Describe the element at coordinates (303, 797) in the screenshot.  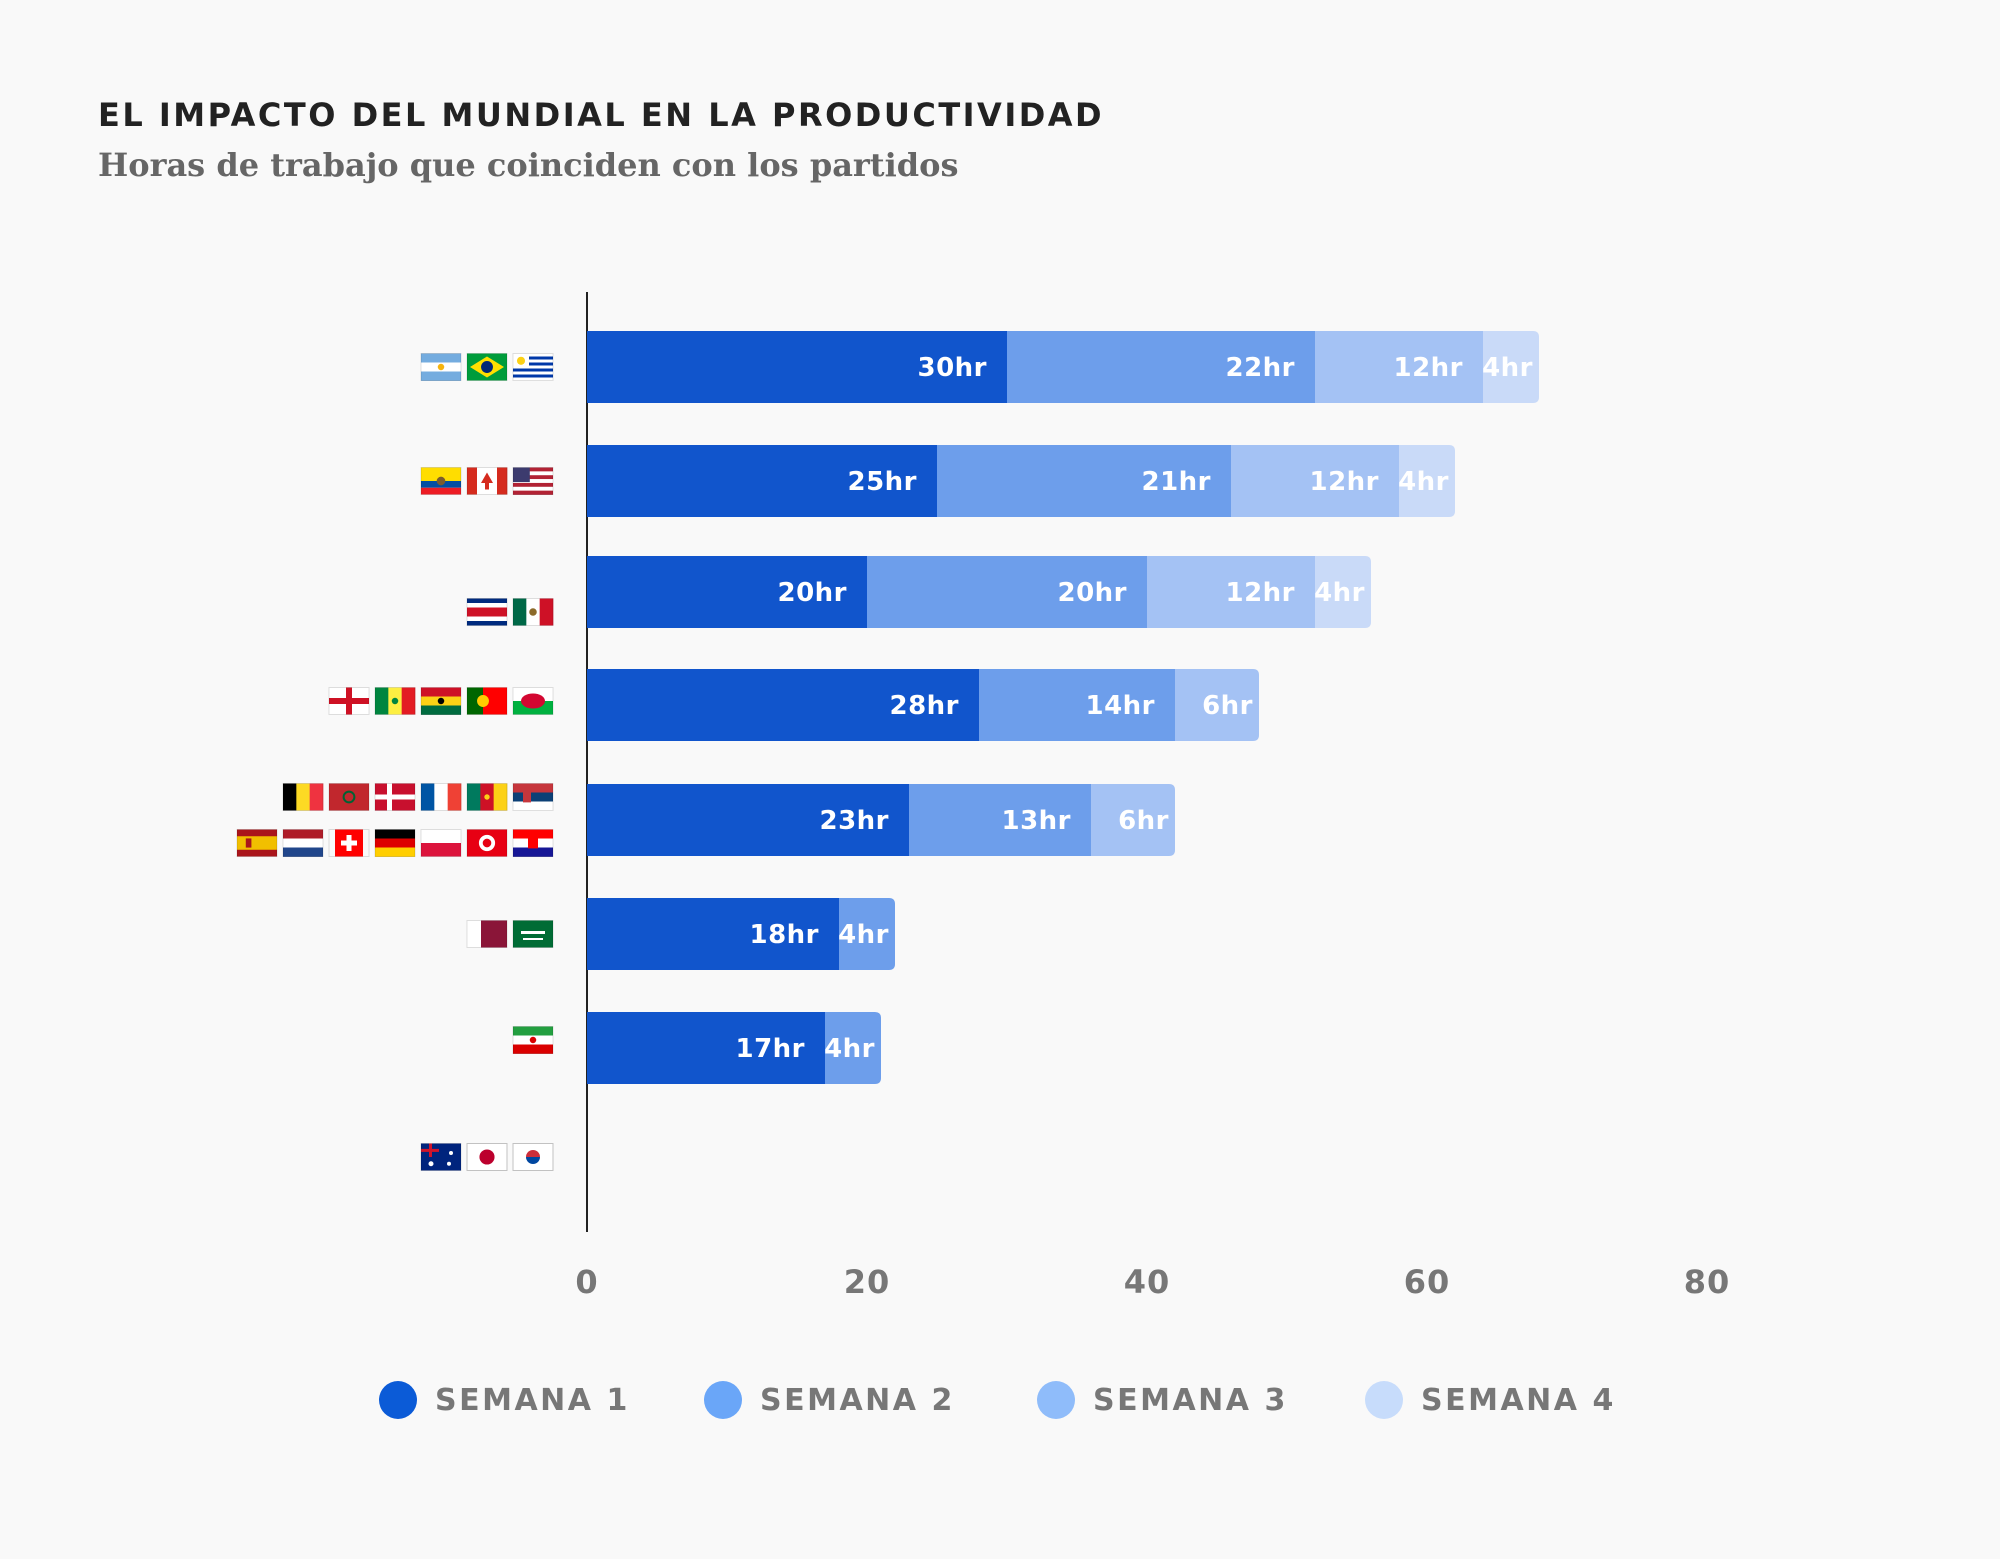
I see `flag-belgium-icon` at that location.